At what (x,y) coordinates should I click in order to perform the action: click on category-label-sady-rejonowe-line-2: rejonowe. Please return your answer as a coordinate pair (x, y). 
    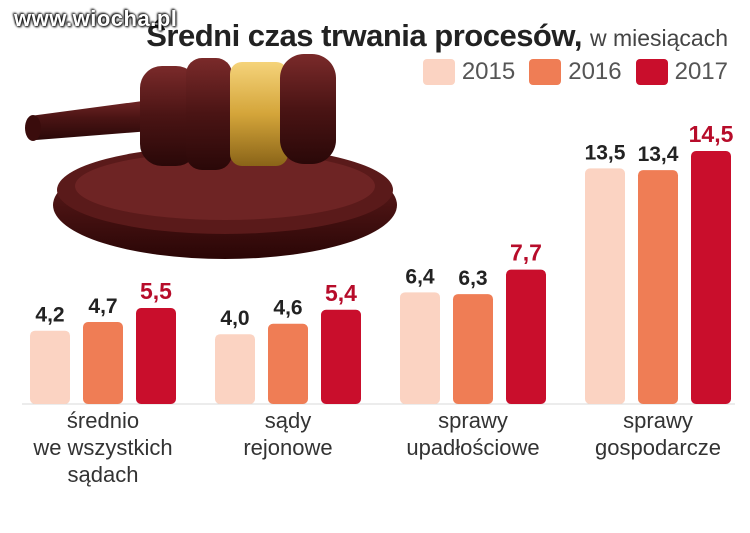
    Looking at the image, I should click on (287, 447).